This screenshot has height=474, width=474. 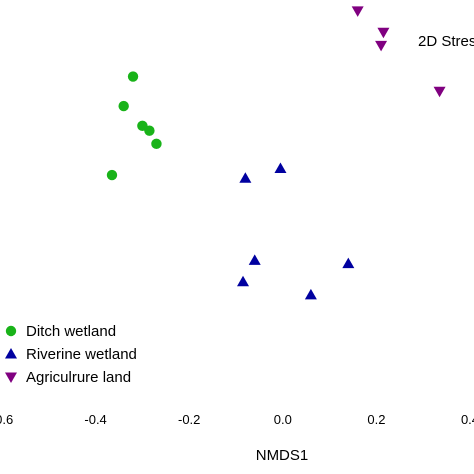 I want to click on legend-label: Agriculrure land, so click(x=78, y=377).